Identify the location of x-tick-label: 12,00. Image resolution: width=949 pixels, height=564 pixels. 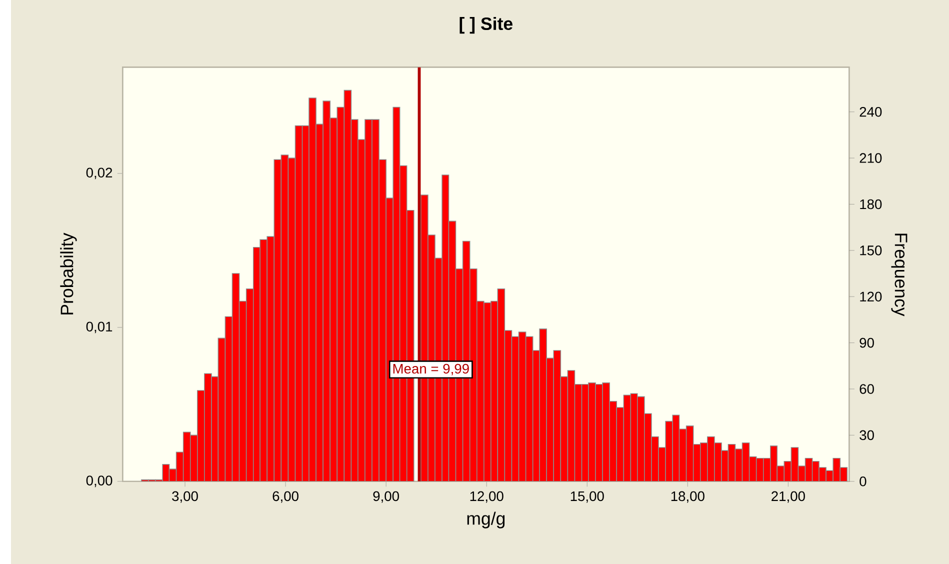
(487, 497).